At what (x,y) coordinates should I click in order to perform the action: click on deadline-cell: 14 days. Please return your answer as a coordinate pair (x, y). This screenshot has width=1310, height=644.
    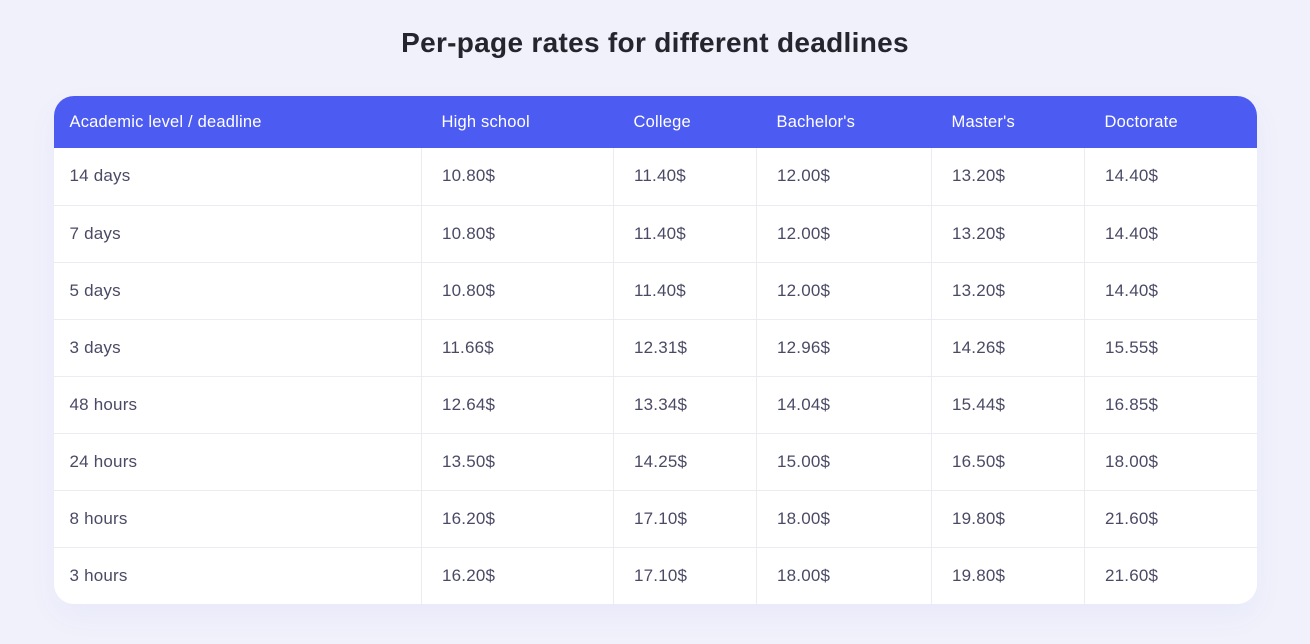
    Looking at the image, I should click on (237, 177).